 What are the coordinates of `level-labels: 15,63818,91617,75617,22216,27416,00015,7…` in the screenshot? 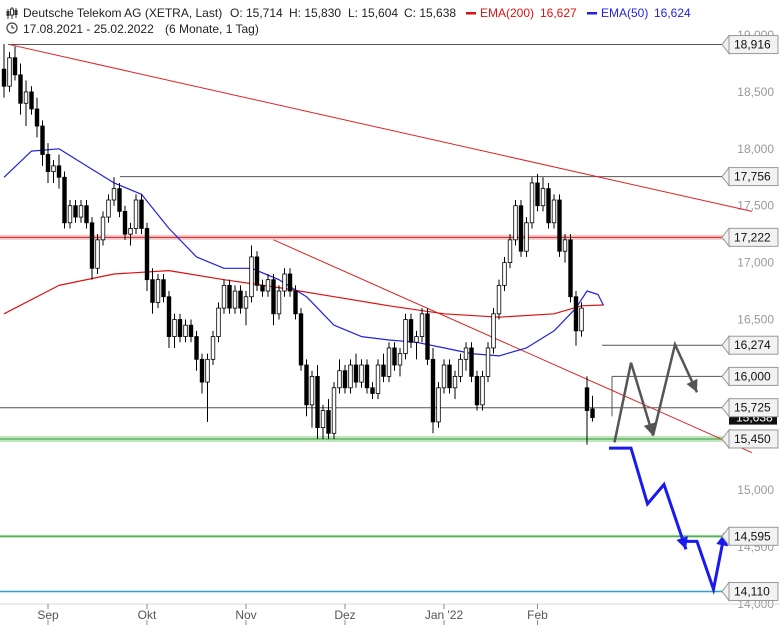 It's located at (750, 318).